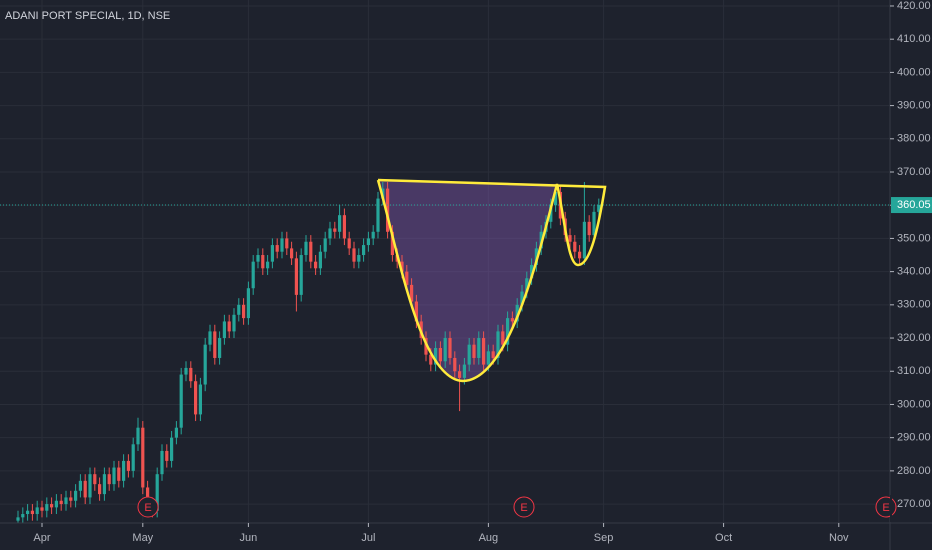 This screenshot has width=932, height=550. What do you see at coordinates (914, 39) in the screenshot?
I see `y-tick-label: 410.00` at bounding box center [914, 39].